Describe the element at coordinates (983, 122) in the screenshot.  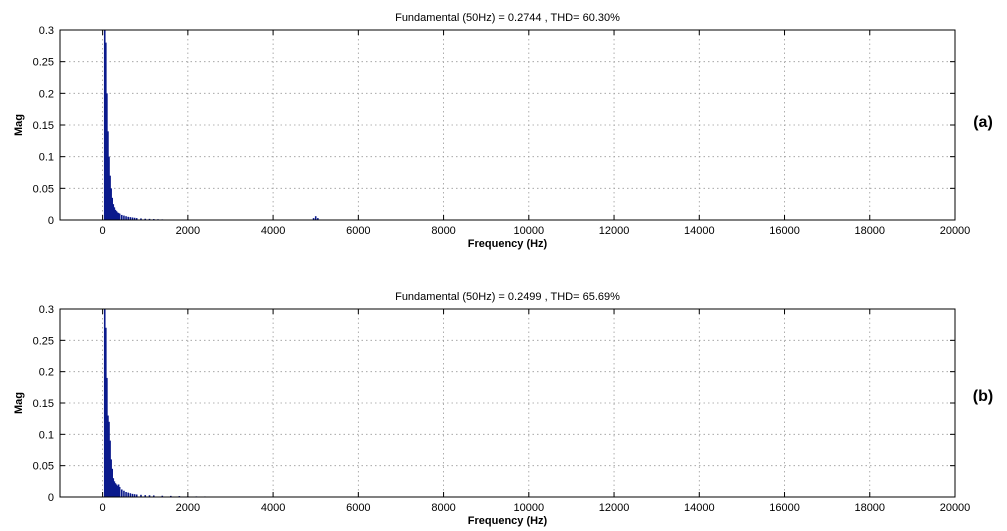
I see `panel-label: (a)` at that location.